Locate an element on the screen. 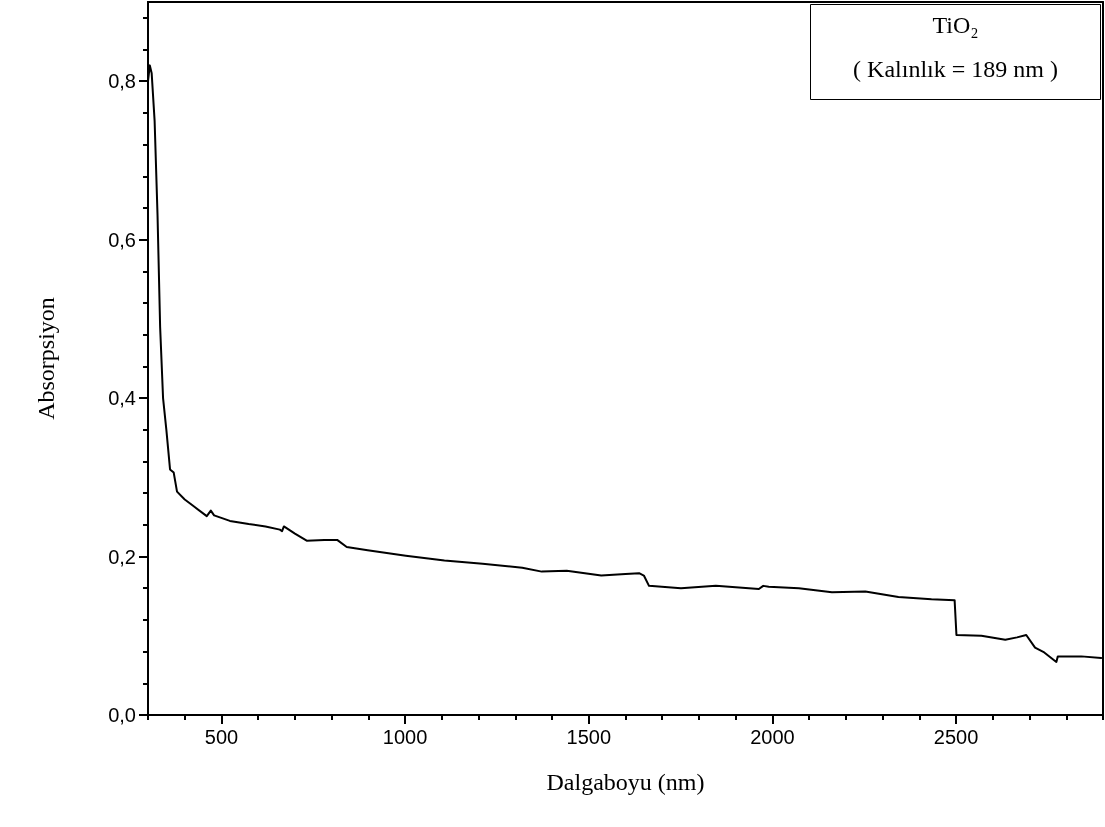 This screenshot has width=1105, height=827. y-axis-title: Absorpsiyon is located at coordinates (46, 358).